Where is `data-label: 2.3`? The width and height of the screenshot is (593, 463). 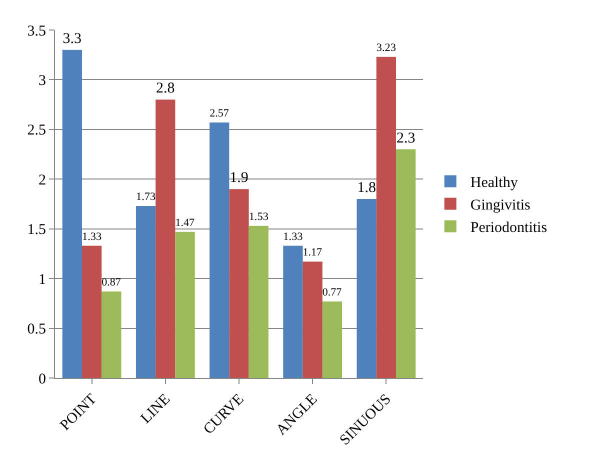 data-label: 2.3 is located at coordinates (406, 138).